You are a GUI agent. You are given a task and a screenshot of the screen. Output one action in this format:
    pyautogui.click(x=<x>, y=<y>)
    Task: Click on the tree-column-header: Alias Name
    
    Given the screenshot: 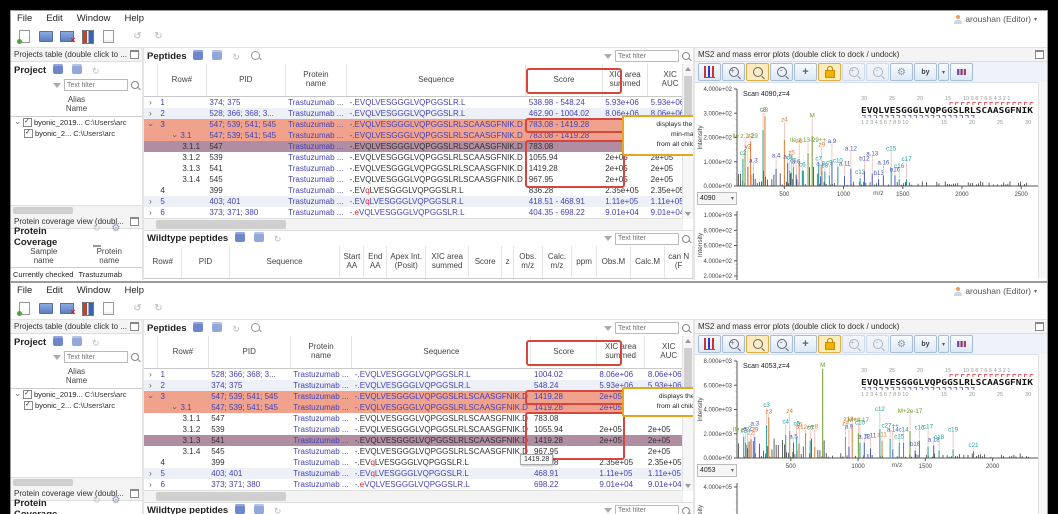 What is the action you would take?
    pyautogui.click(x=76, y=376)
    